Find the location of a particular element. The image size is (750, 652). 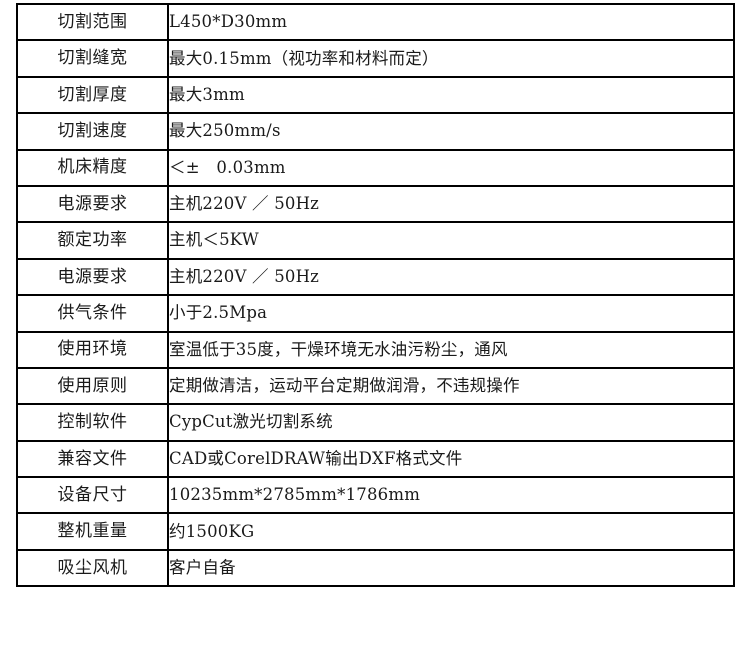

spec-label-cell: 整机重量 is located at coordinates (92, 531).